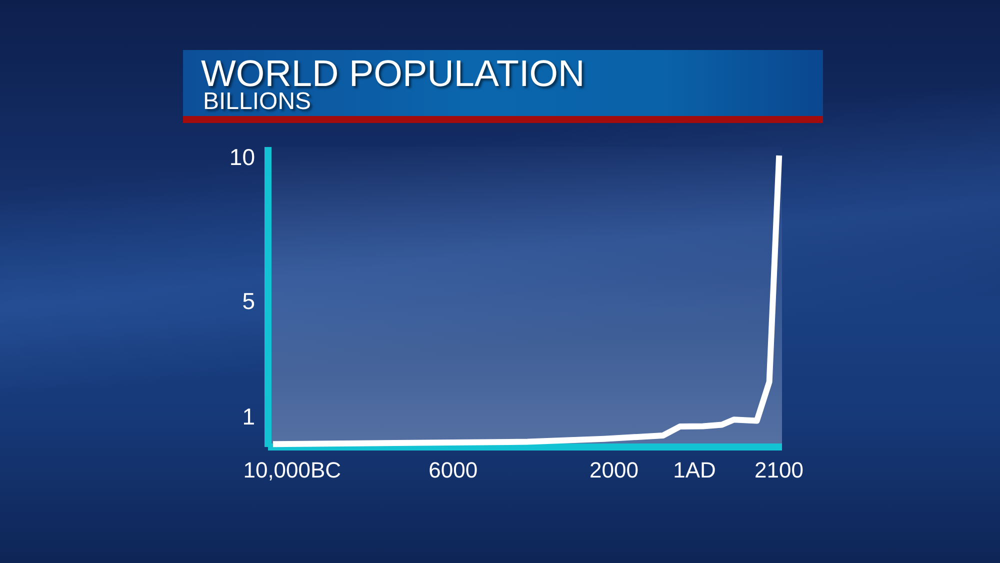  Describe the element at coordinates (694, 469) in the screenshot. I see `x-tick-label: 1AD` at that location.